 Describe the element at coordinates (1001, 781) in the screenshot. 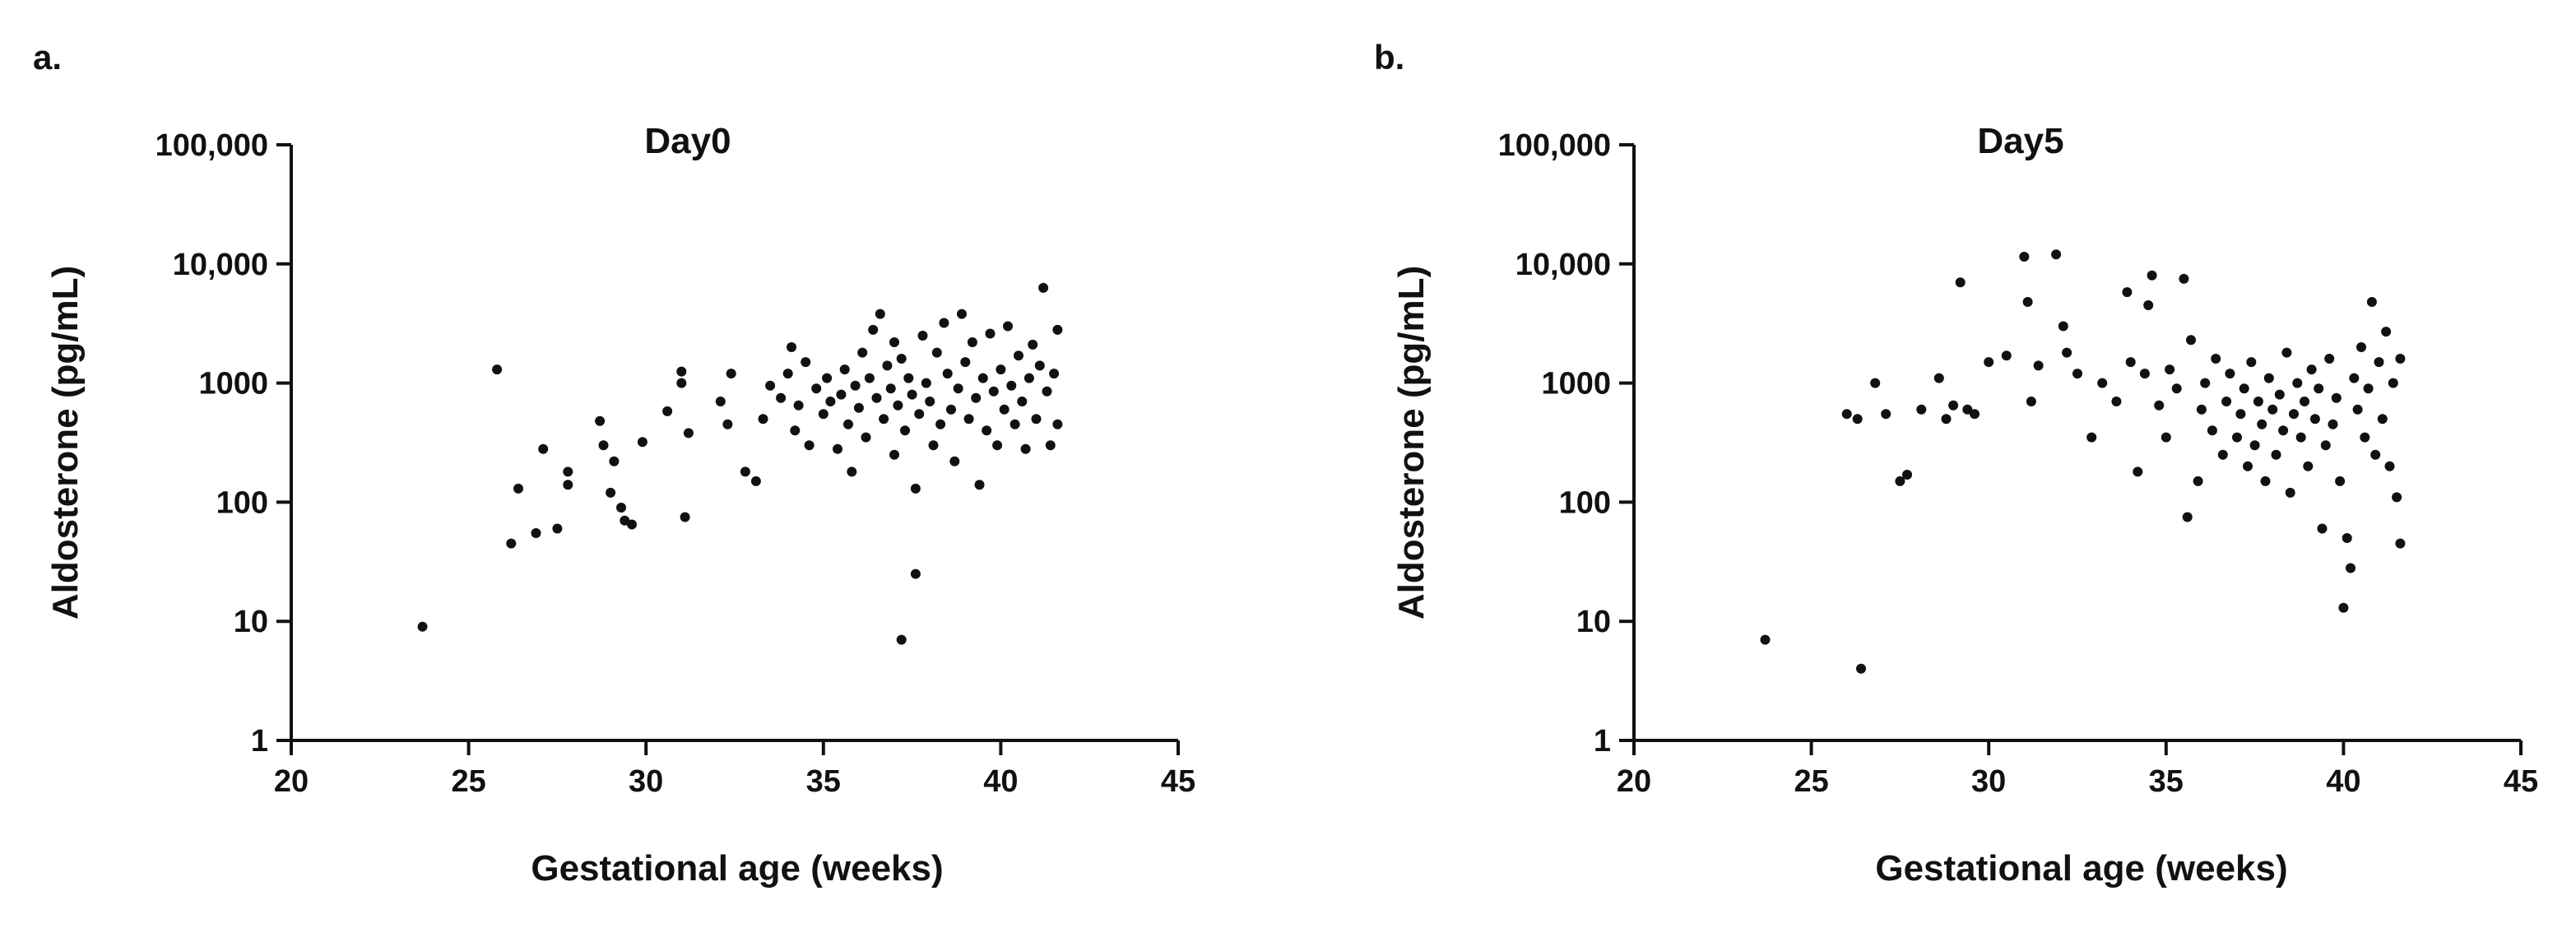

I see `panel-a-x-tick-label-40: 40` at that location.